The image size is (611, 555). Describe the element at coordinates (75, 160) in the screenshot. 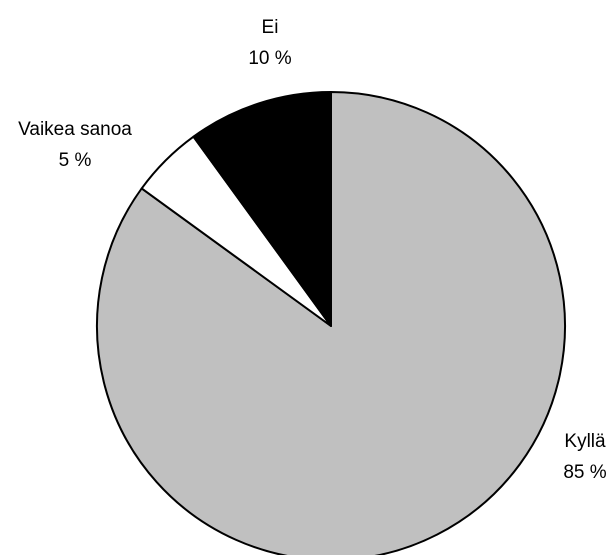

I see `slice-value-label: 5 %` at that location.